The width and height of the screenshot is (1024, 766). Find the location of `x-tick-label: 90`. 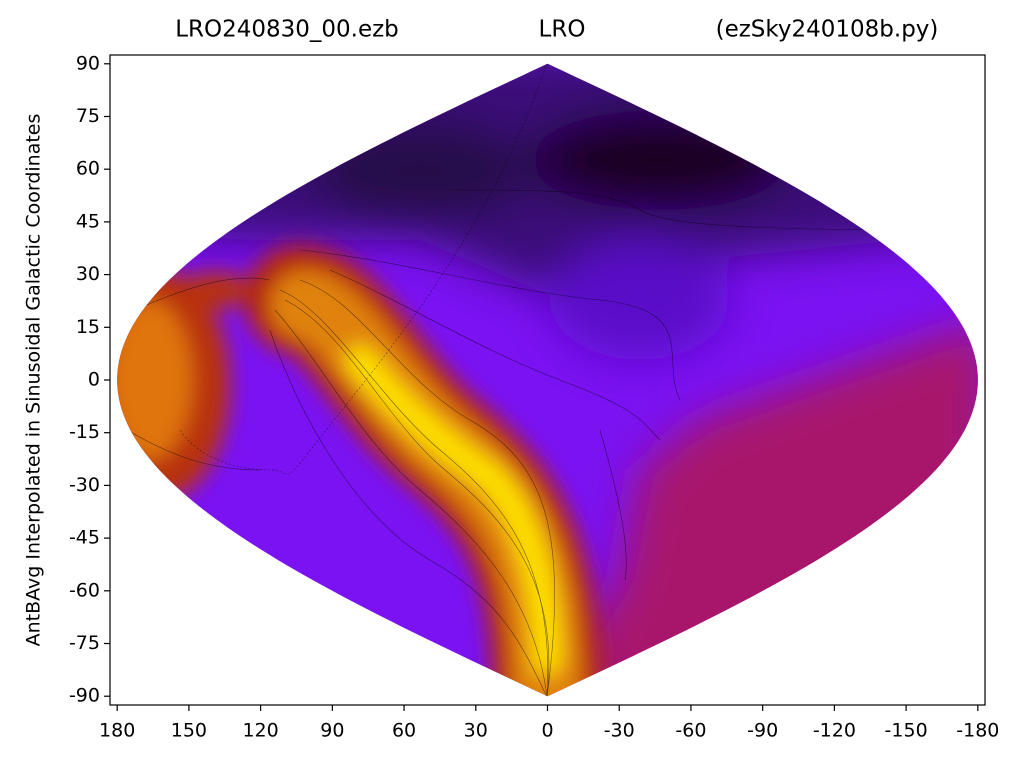

x-tick-label: 90 is located at coordinates (332, 731).